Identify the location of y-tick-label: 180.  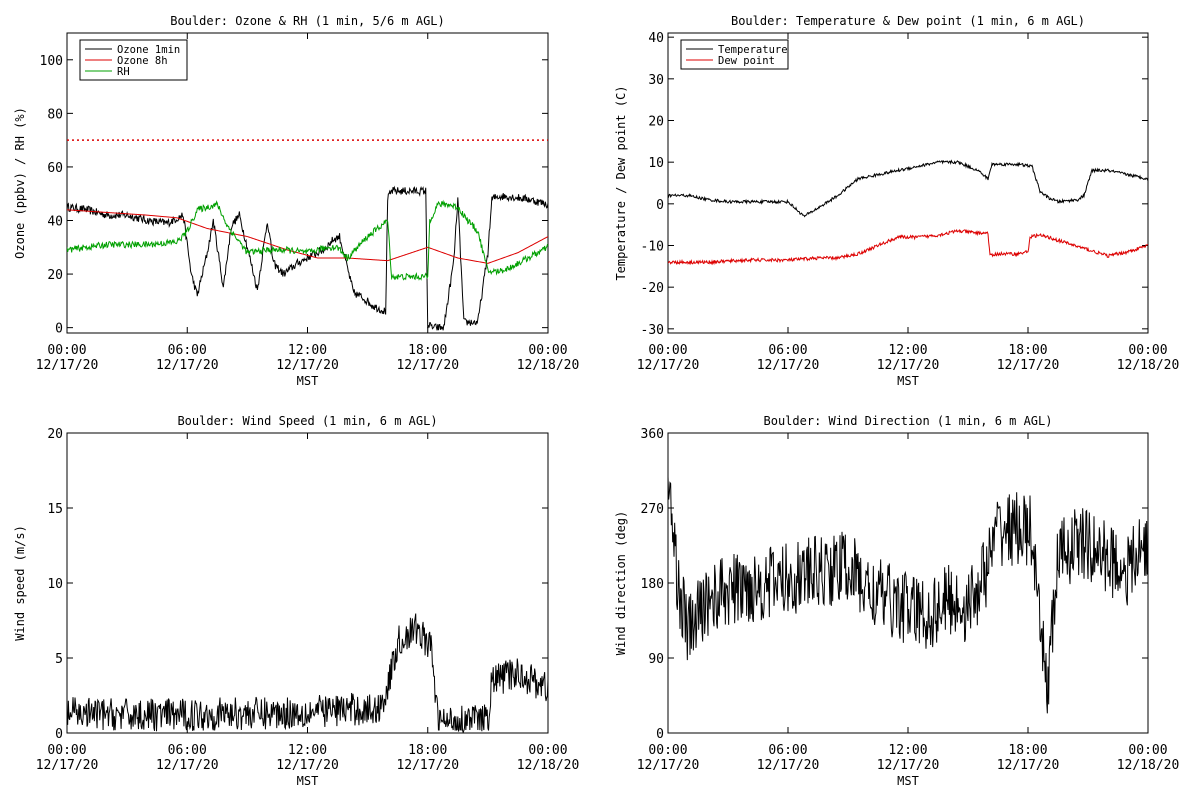
(652, 584).